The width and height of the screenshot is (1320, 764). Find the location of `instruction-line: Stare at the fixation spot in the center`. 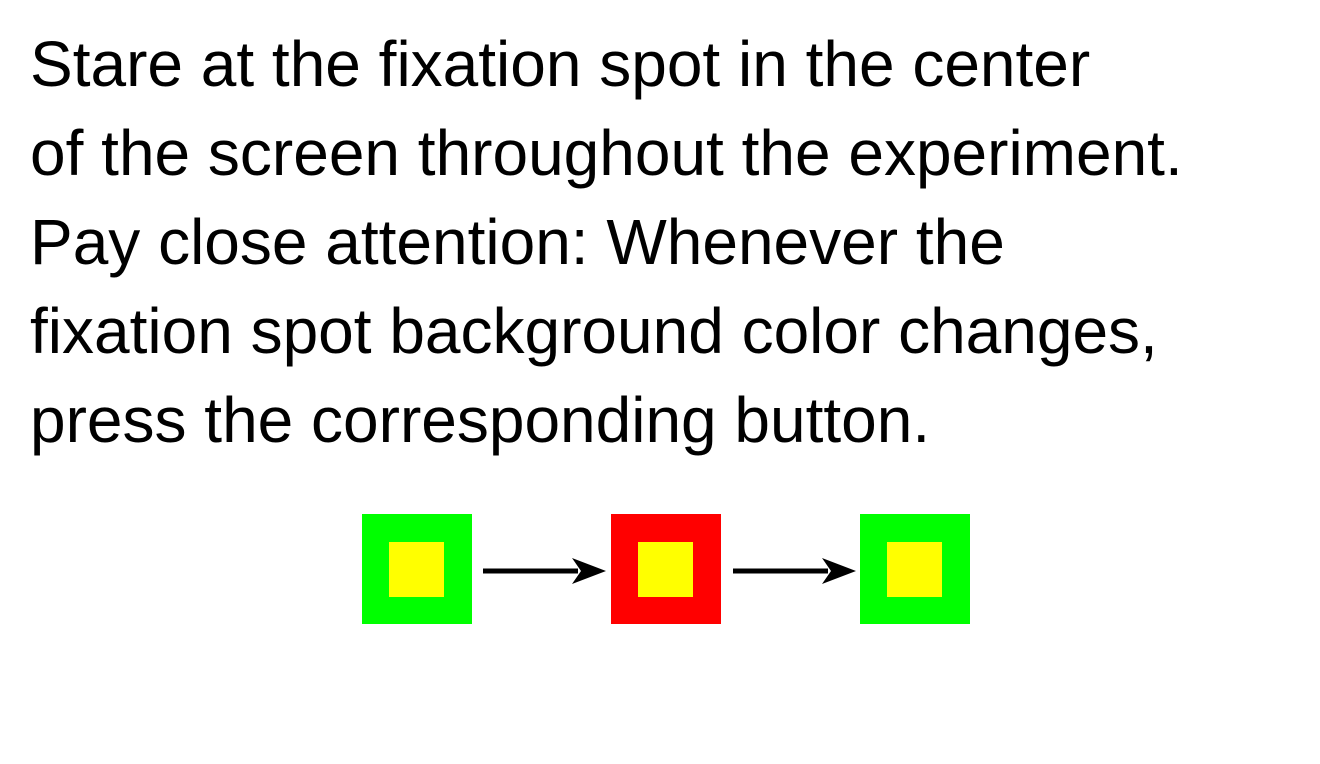

instruction-line: Stare at the fixation spot in the center is located at coordinates (560, 64).